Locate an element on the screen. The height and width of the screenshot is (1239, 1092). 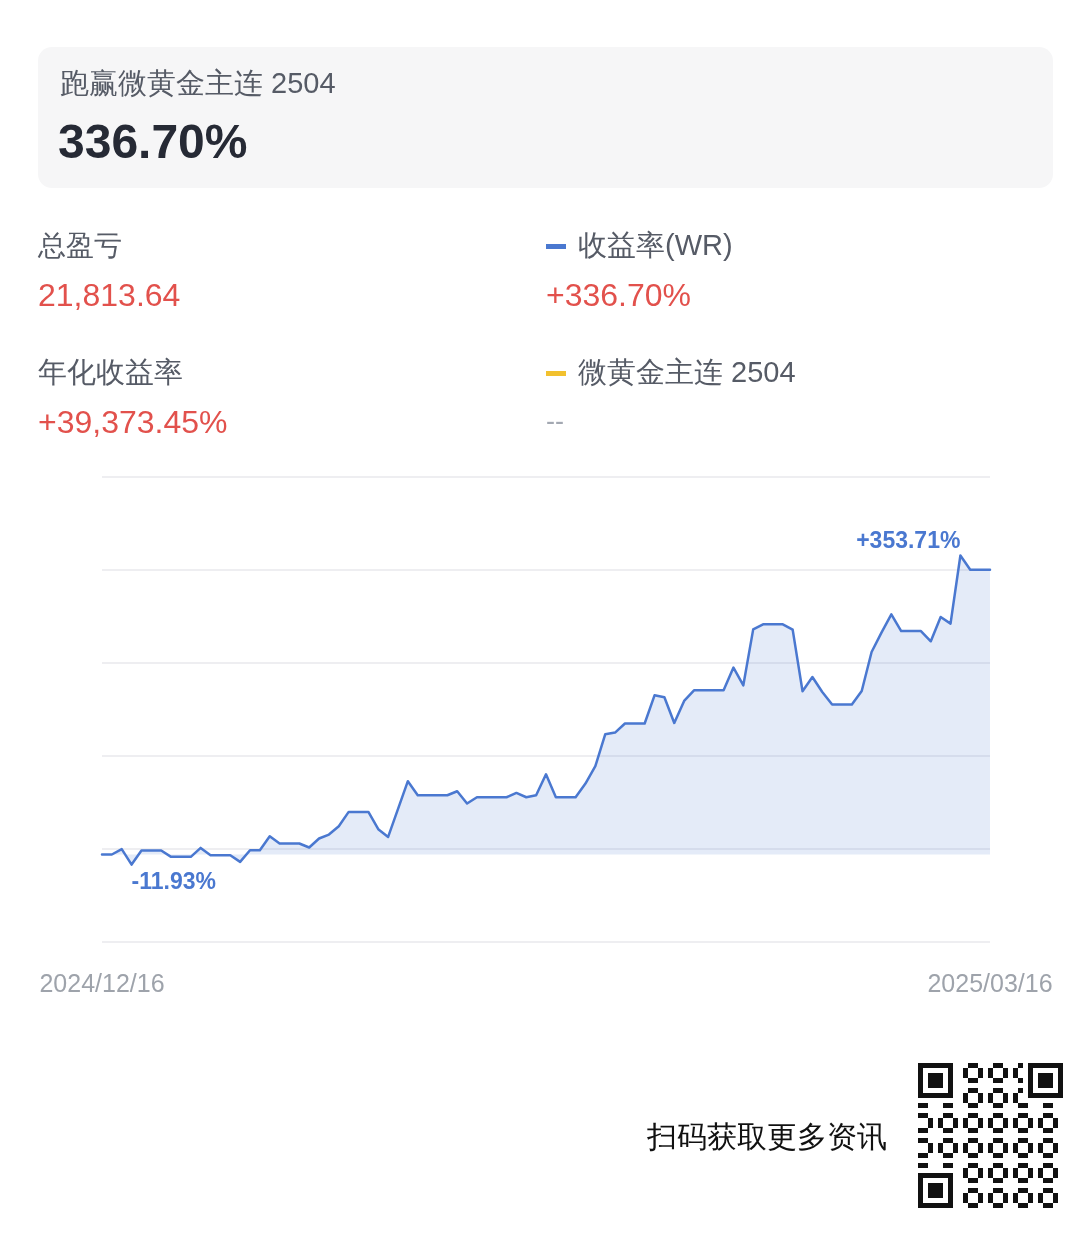
legend-label: 收益率(WR) is located at coordinates (655, 246).